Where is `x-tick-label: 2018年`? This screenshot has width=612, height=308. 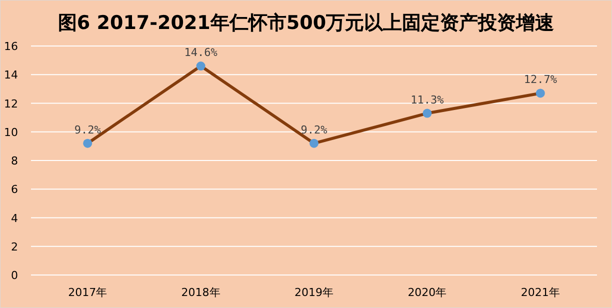
x-tick-label: 2018年 is located at coordinates (200, 292).